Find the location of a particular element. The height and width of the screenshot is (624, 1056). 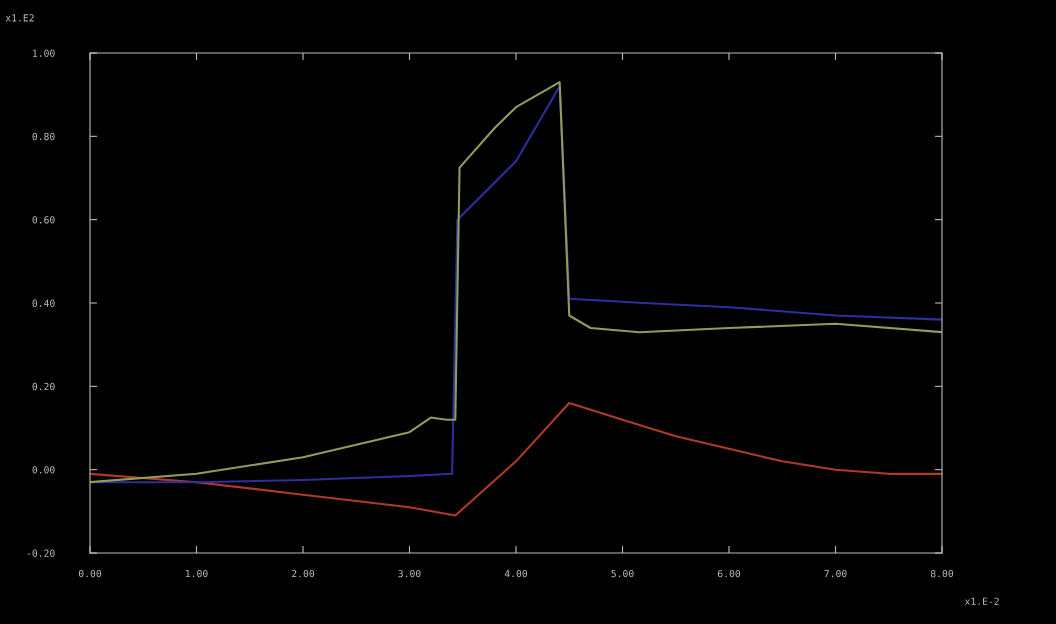

x-tick-label: 5.00 is located at coordinates (622, 573).